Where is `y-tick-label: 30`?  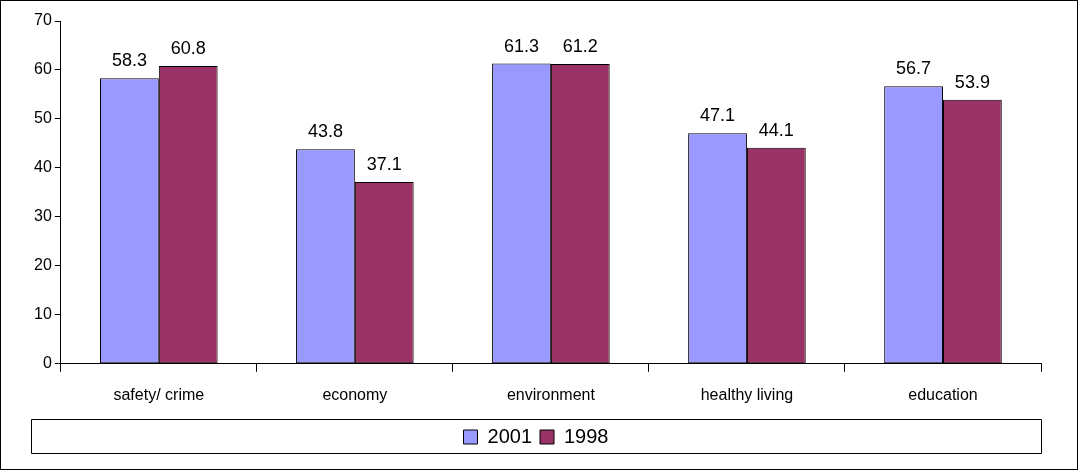 y-tick-label: 30 is located at coordinates (43, 216).